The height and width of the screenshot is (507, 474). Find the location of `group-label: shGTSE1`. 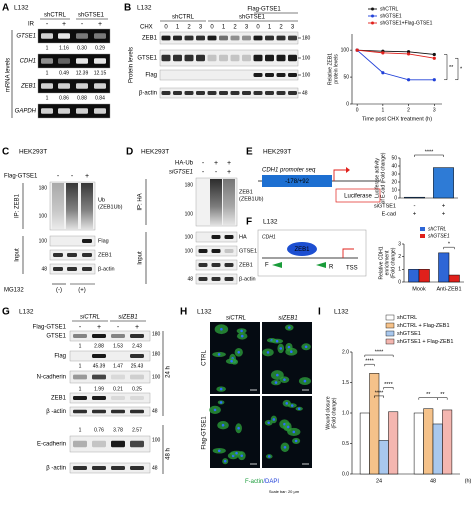

group-label: shGTSE1 is located at coordinates (252, 18).